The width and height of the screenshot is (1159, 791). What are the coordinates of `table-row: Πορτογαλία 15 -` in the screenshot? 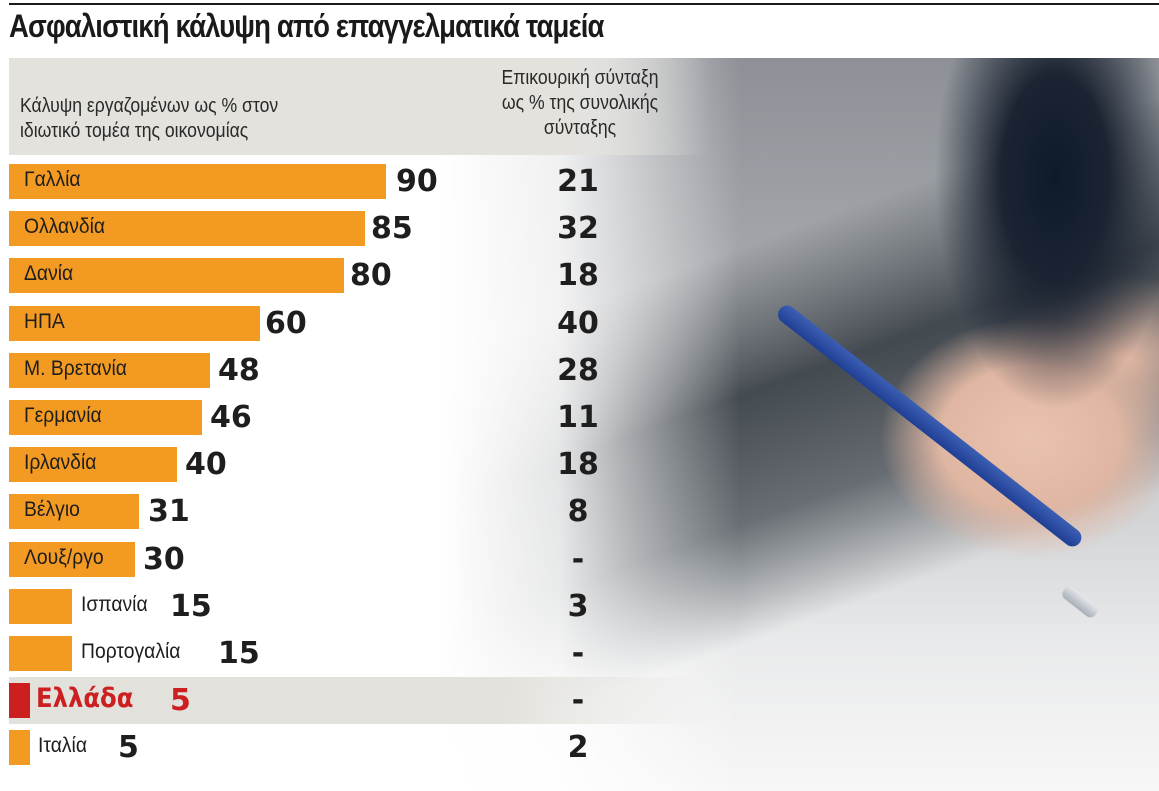 It's located at (579, 655).